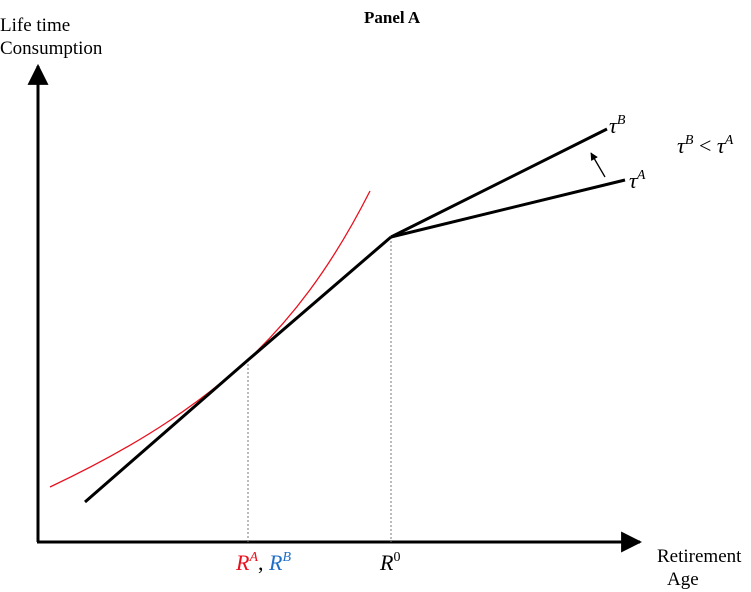 Image resolution: width=751 pixels, height=592 pixels. Describe the element at coordinates (35, 25) in the screenshot. I see `y-axis-label-line1: Life time` at that location.